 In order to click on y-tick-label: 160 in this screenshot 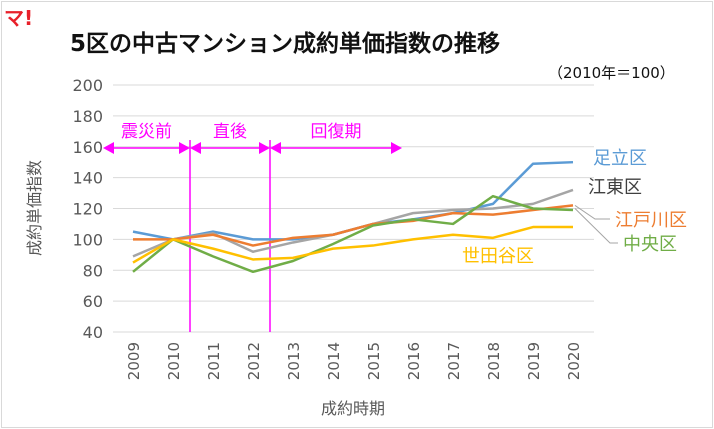, I will do `click(87, 147)`.